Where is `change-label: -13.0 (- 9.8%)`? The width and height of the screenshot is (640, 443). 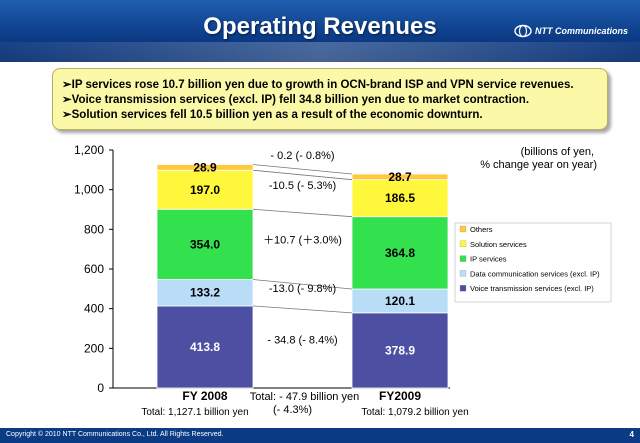
change-label: -13.0 (- 9.8%) is located at coordinates (302, 289).